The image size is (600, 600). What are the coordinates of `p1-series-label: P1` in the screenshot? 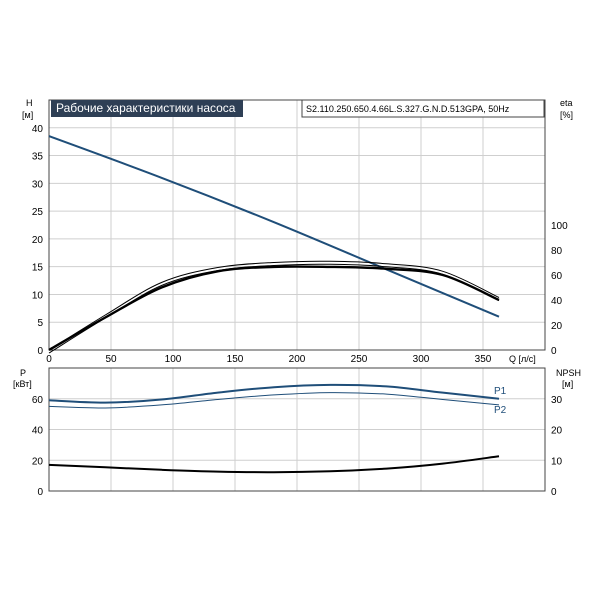 It's located at (500, 391).